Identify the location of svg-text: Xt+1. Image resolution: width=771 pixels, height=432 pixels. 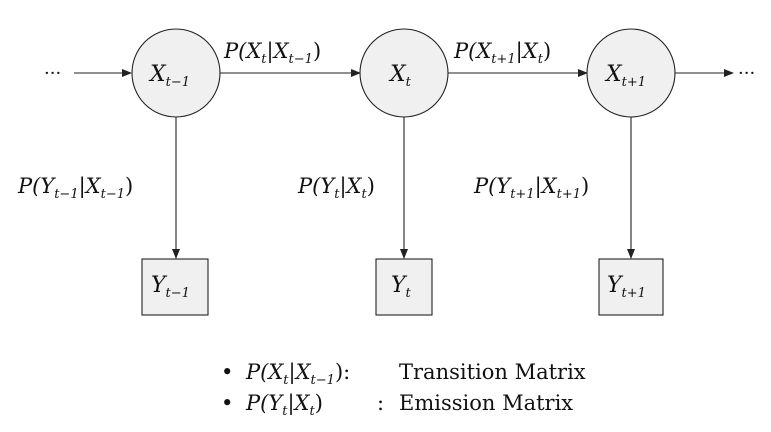
(625, 76).